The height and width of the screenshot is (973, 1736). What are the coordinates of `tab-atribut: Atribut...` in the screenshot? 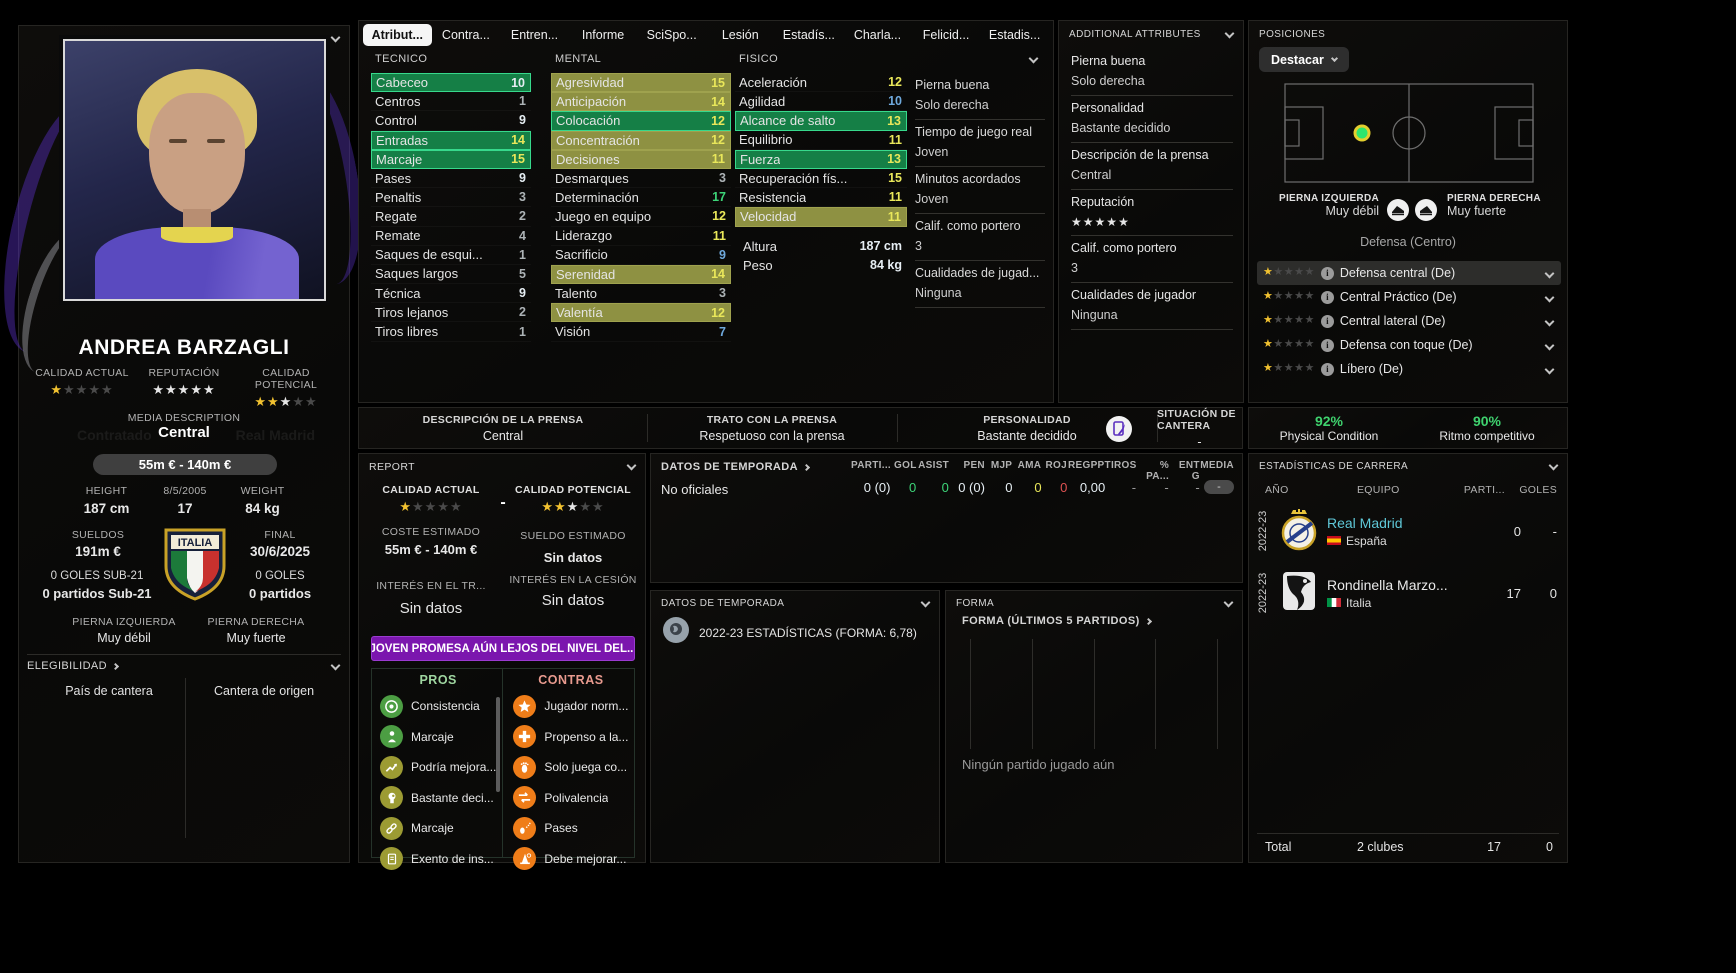 It's located at (397, 35).